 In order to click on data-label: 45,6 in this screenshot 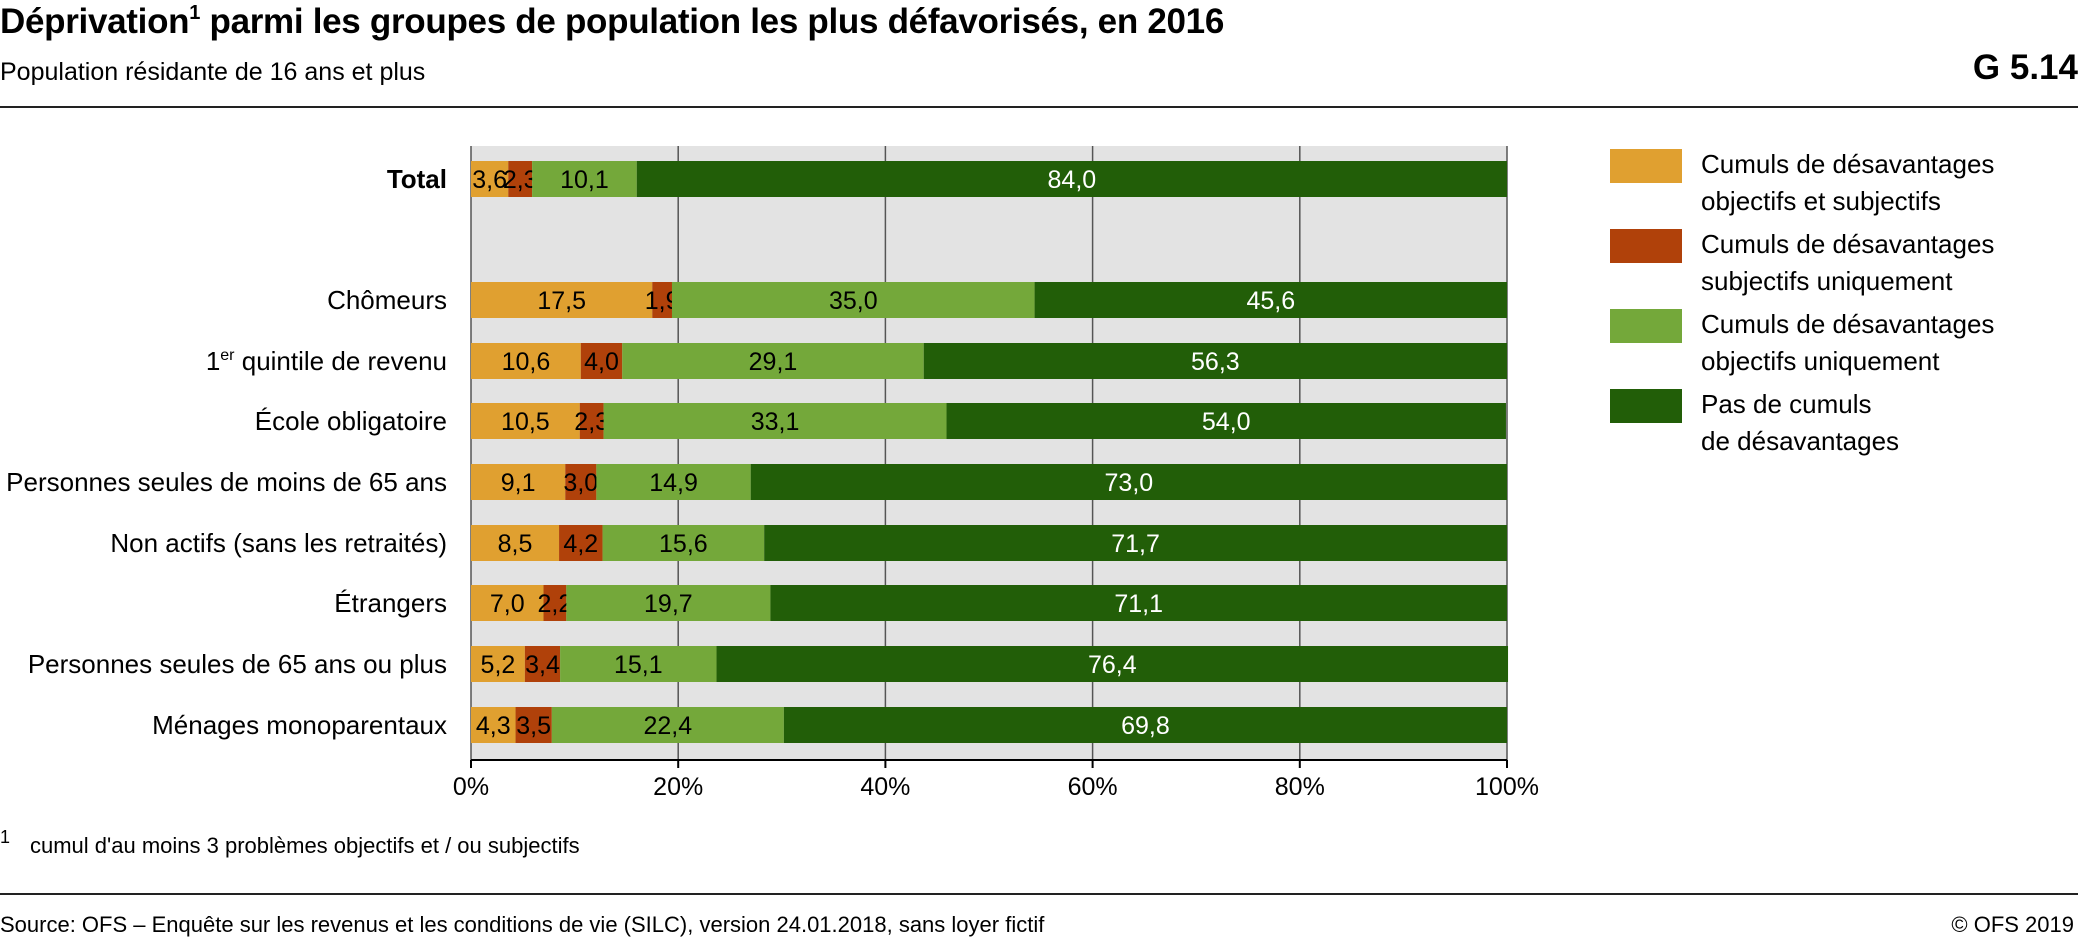, I will do `click(1270, 301)`.